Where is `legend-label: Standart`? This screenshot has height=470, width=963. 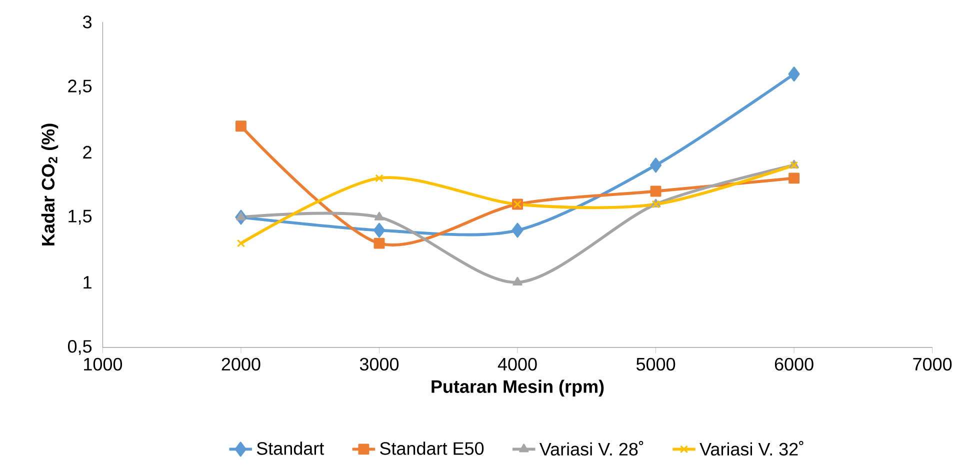 legend-label: Standart is located at coordinates (290, 448).